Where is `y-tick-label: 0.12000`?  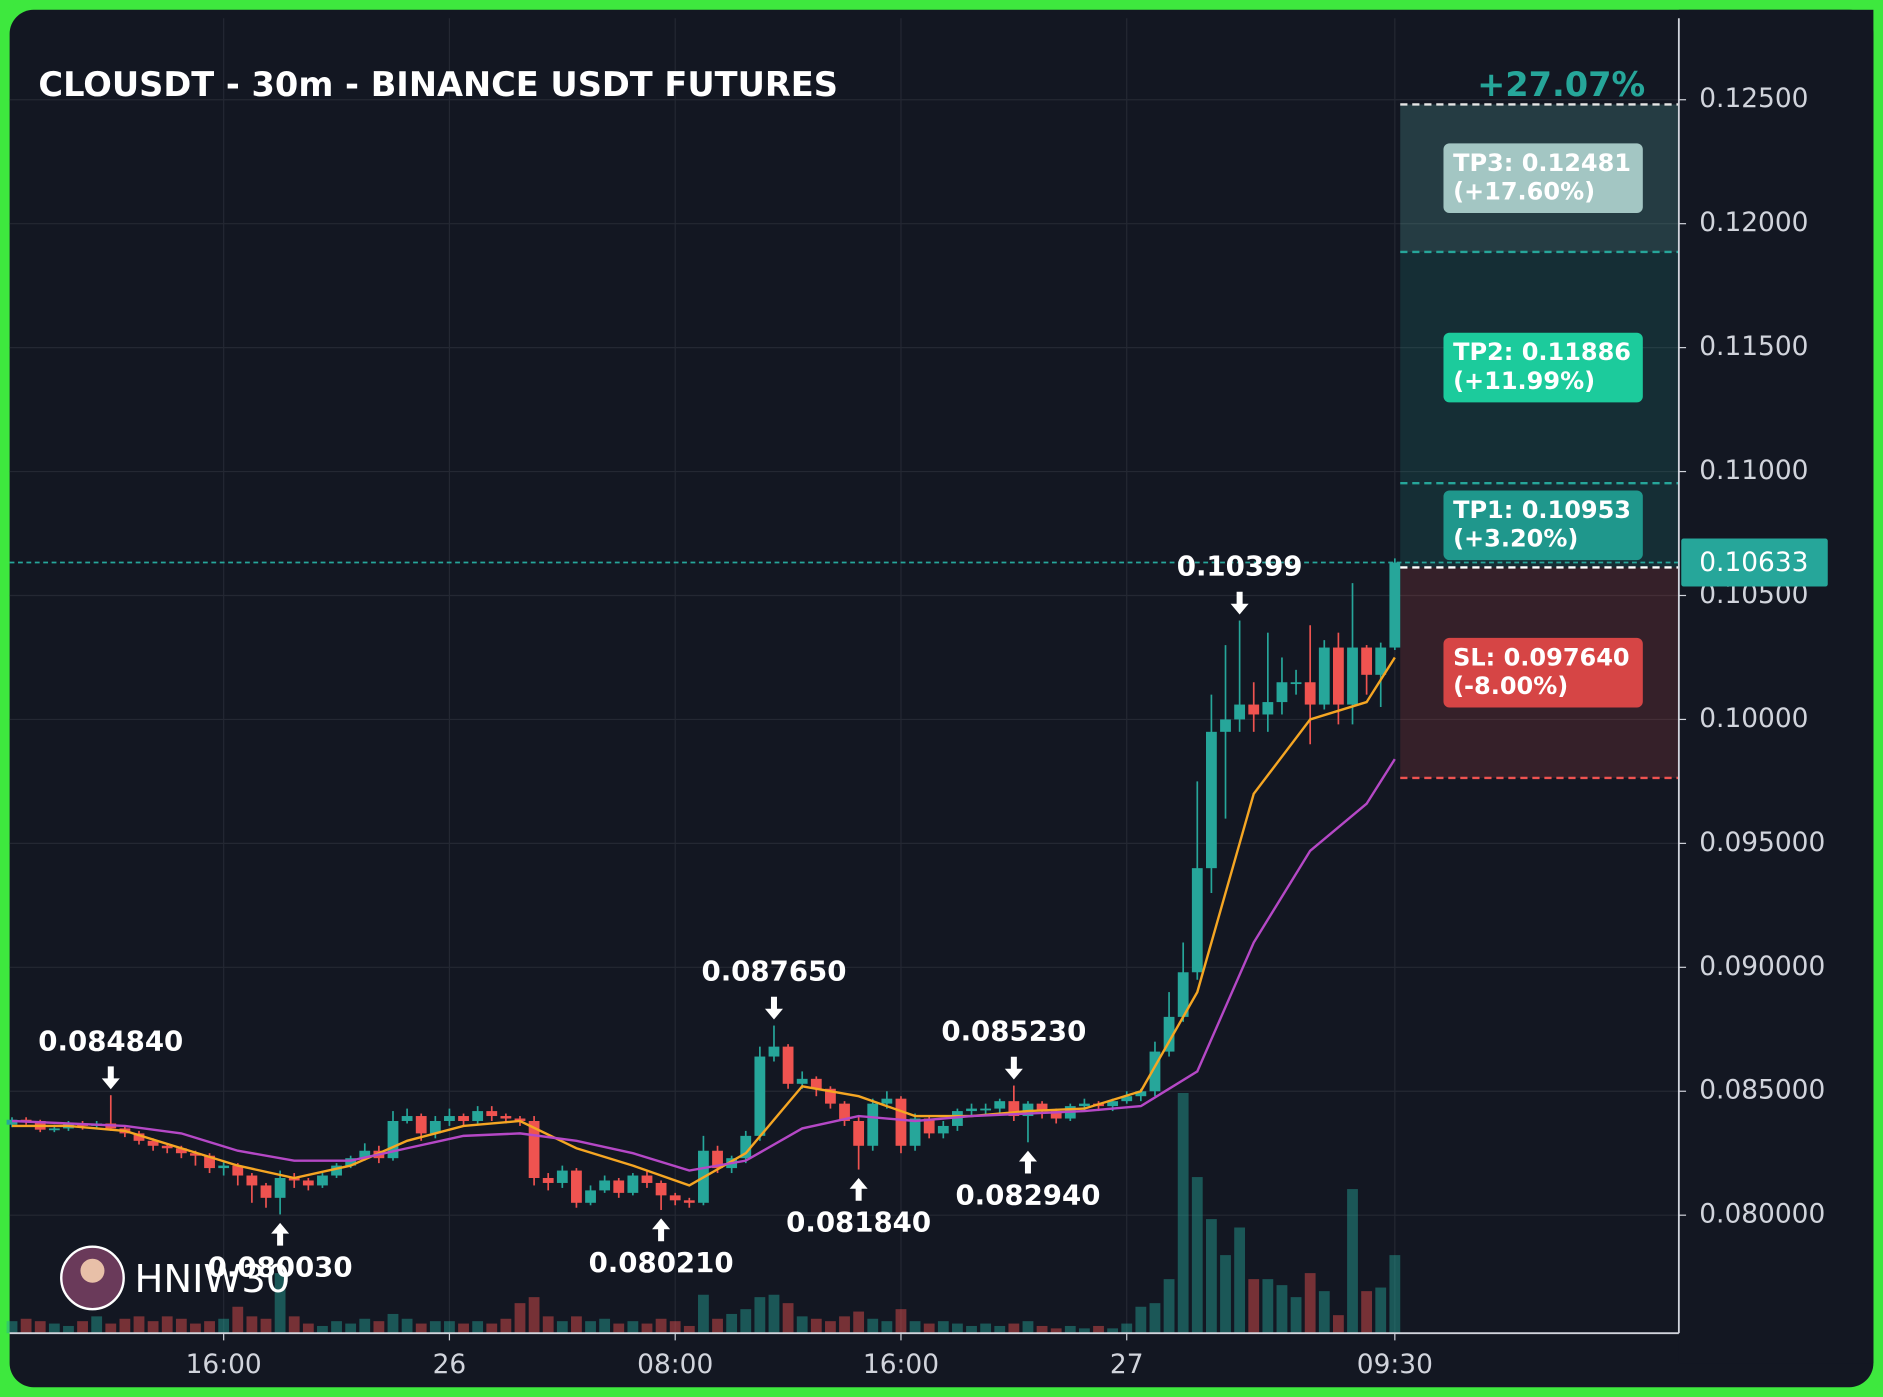 y-tick-label: 0.12000 is located at coordinates (1753, 222).